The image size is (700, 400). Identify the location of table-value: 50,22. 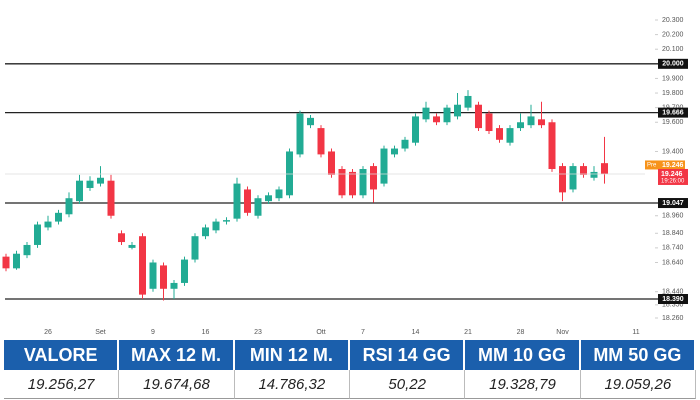
(408, 384).